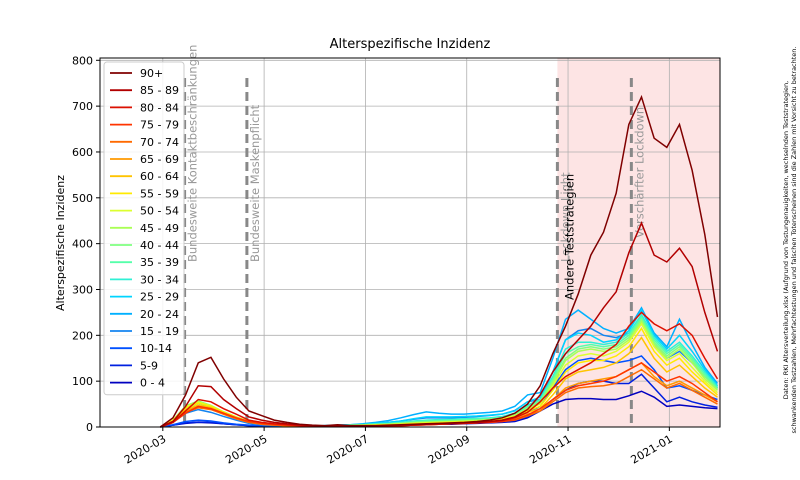 This screenshot has height=480, width=800. Describe the element at coordinates (159, 314) in the screenshot. I see `legend-label: 20 - 24` at that location.